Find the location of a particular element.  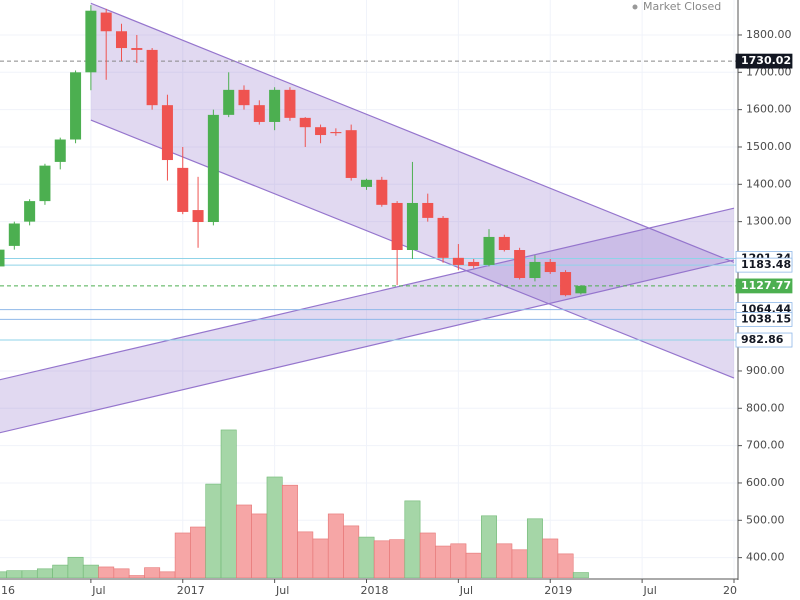

x-tick-label: 2017 is located at coordinates (191, 590).